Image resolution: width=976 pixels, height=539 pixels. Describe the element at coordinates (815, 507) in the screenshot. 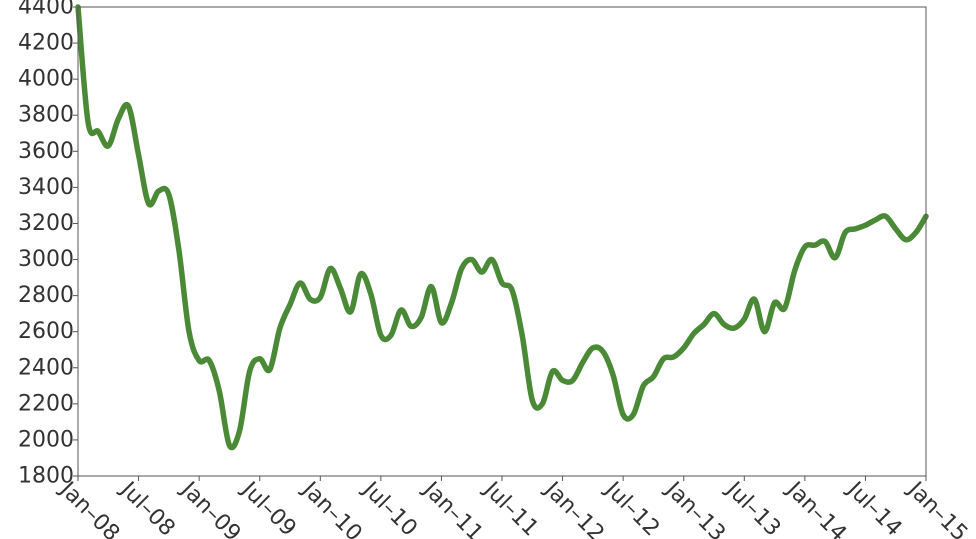

I see `x-tick-label: Jan–14` at that location.